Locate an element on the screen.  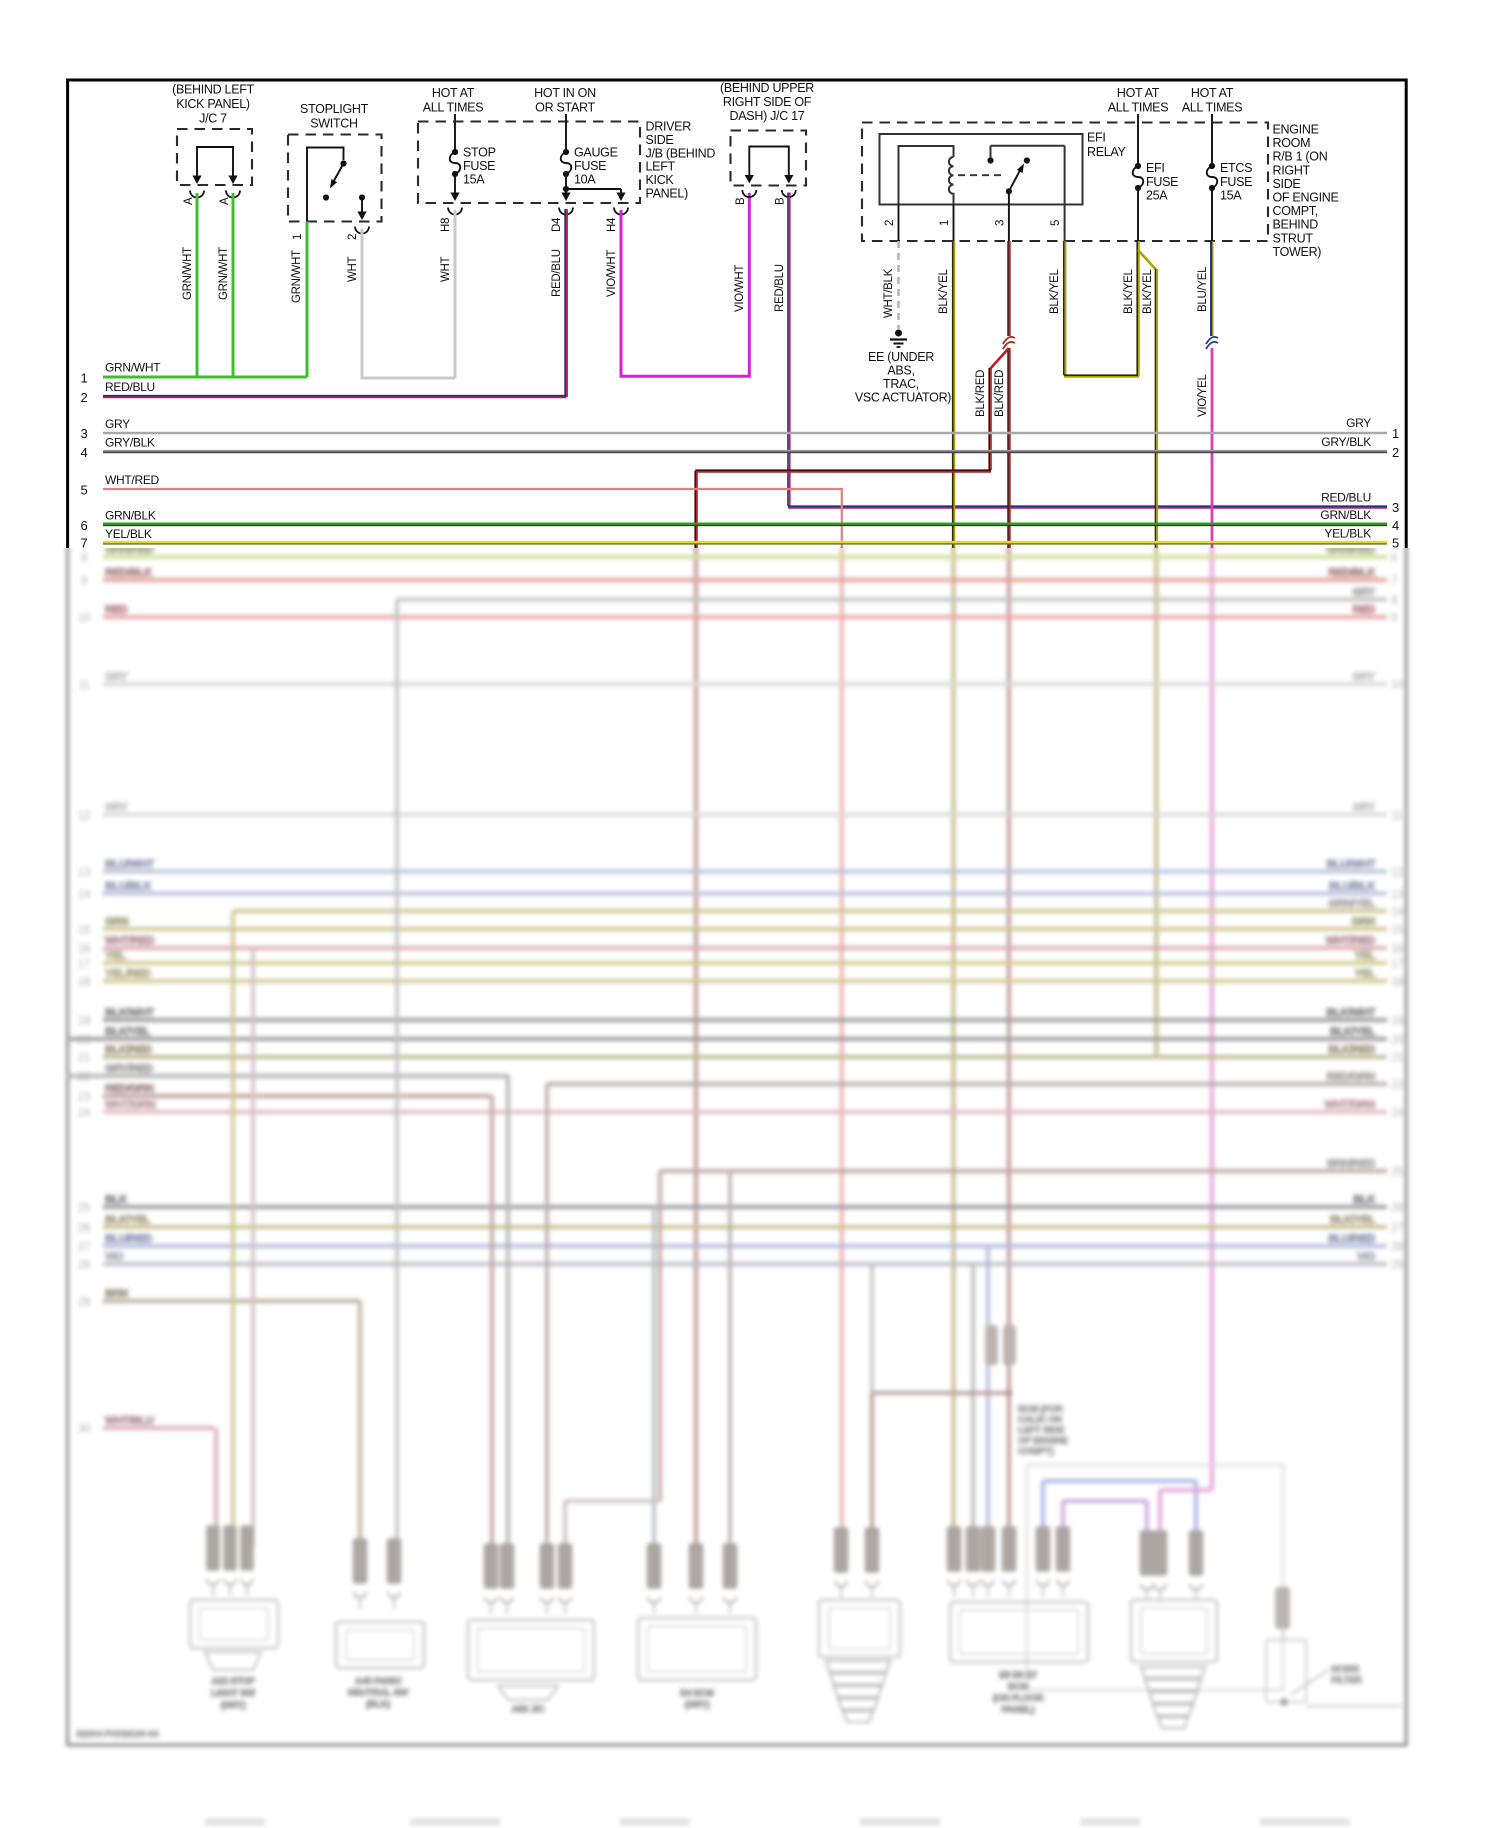
svg-text: PANEL) is located at coordinates (667, 194).